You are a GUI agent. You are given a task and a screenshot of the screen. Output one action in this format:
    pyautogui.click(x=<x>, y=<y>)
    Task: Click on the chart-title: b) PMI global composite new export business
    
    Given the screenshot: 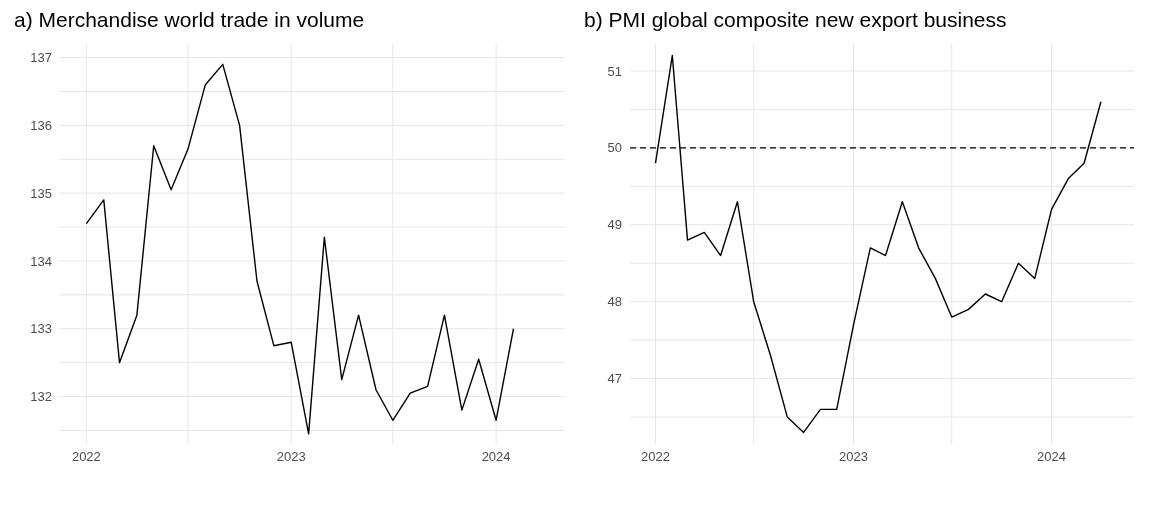 What is the action you would take?
    pyautogui.click(x=795, y=20)
    